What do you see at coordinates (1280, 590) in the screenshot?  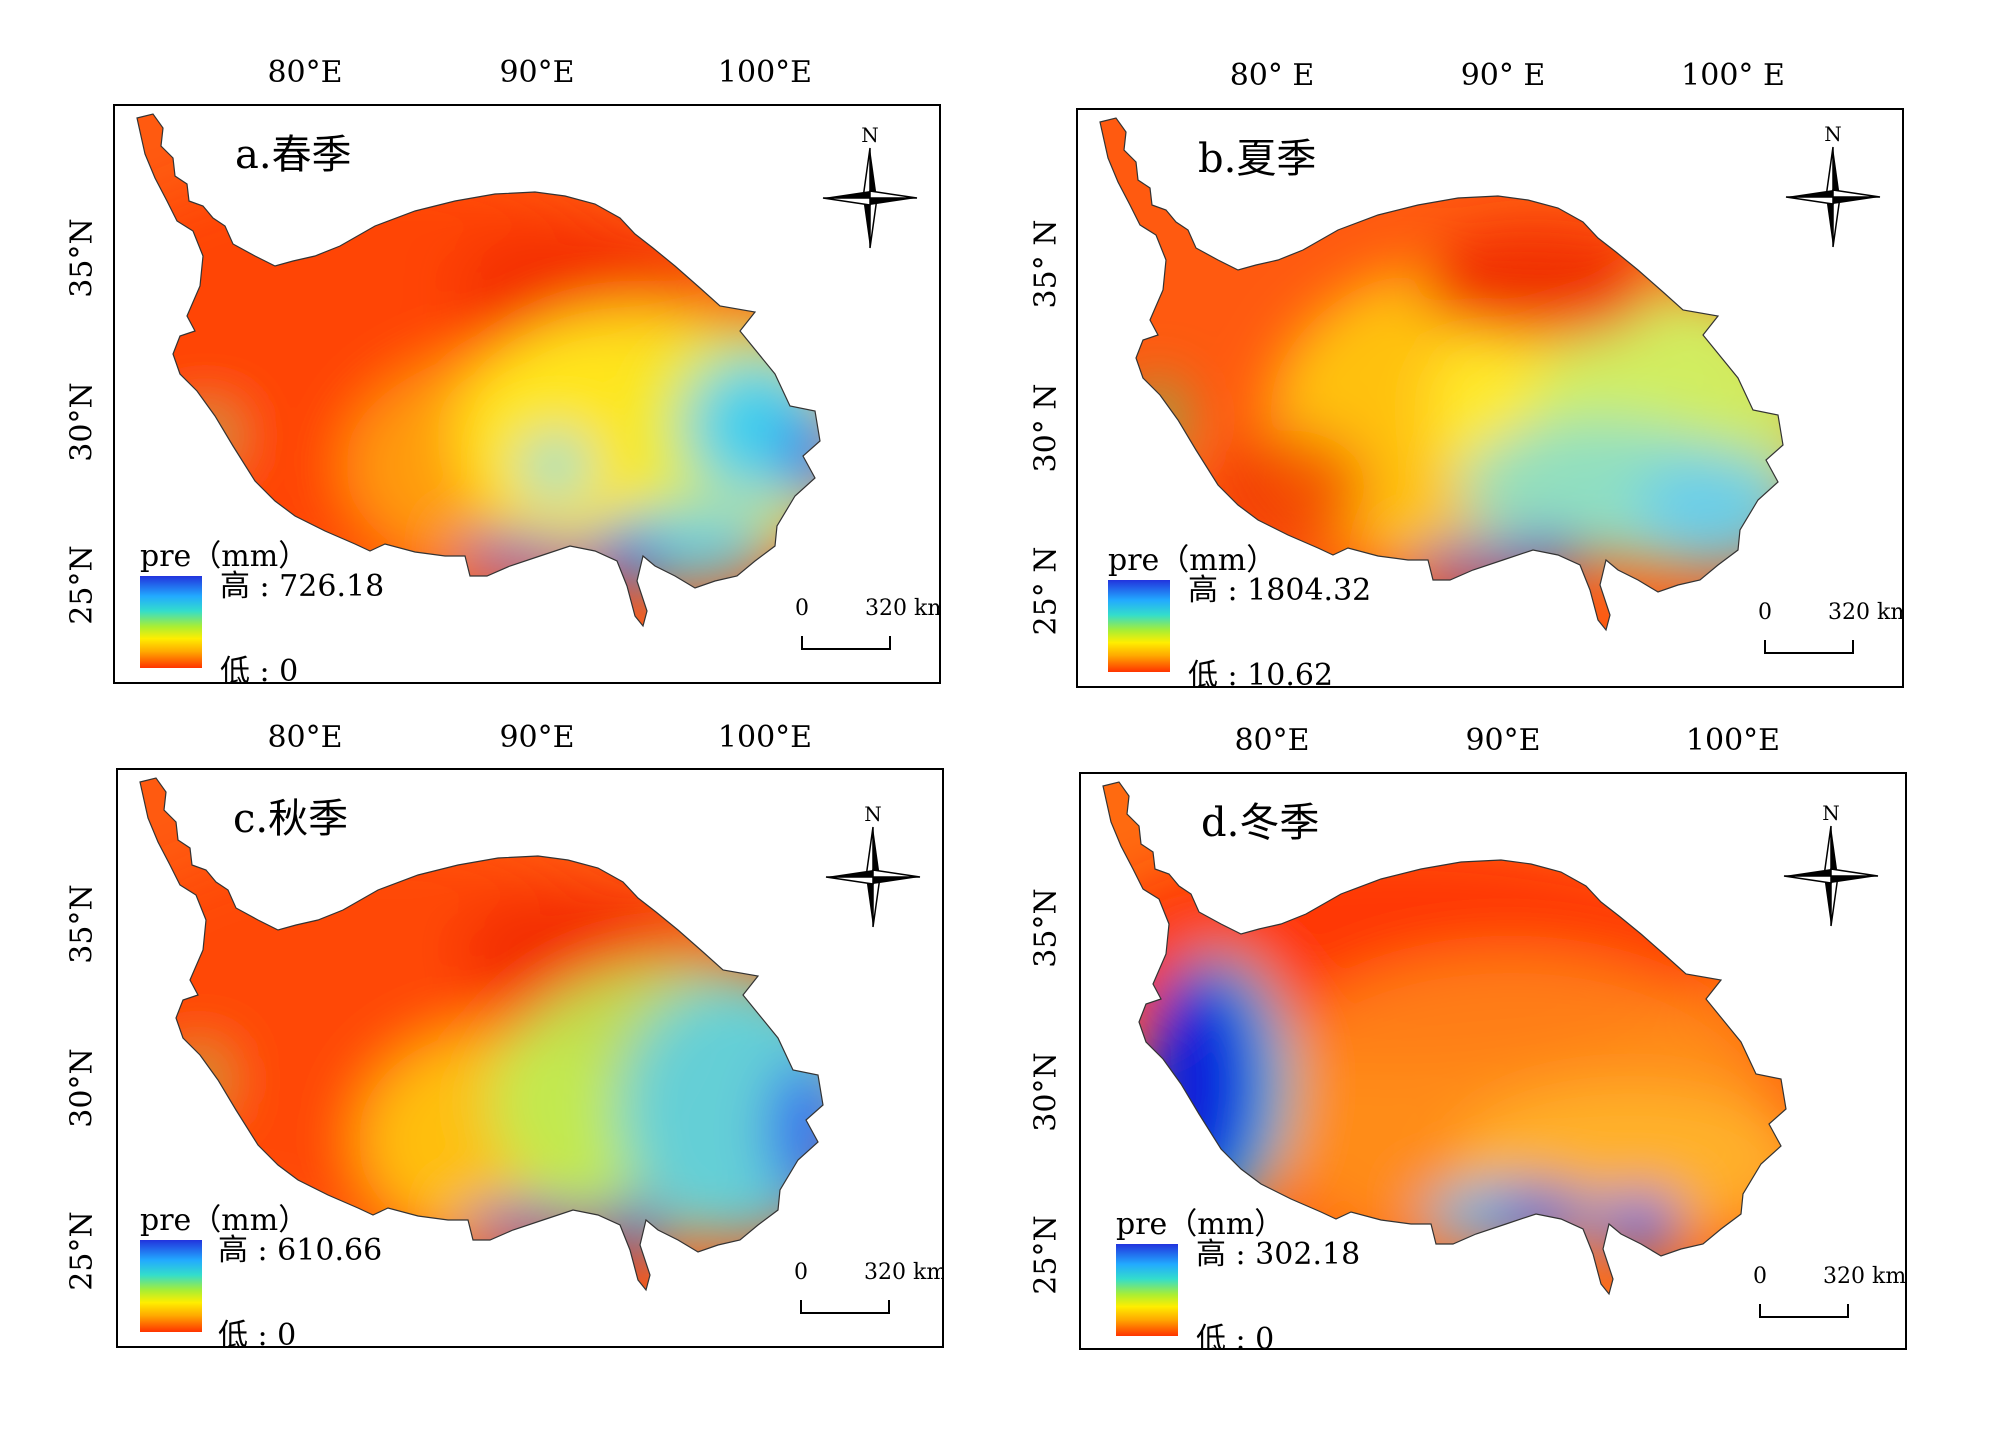 I see `legend-high-label: 高 : 1804.32` at bounding box center [1280, 590].